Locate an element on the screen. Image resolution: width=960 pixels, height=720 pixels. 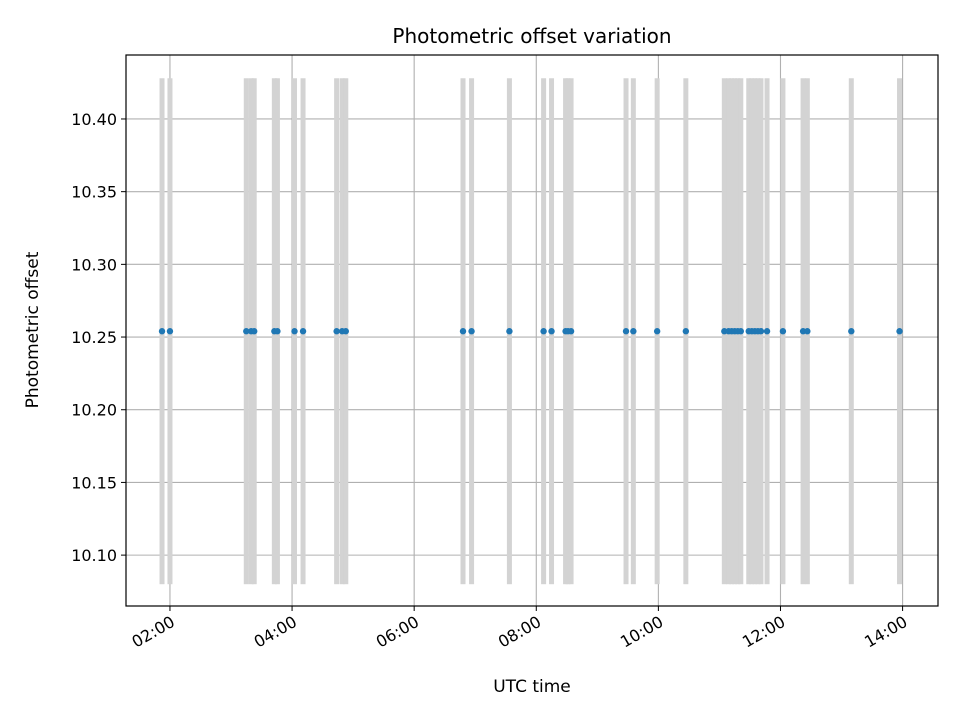
y-tick-label: 10.15 is located at coordinates (94, 482).